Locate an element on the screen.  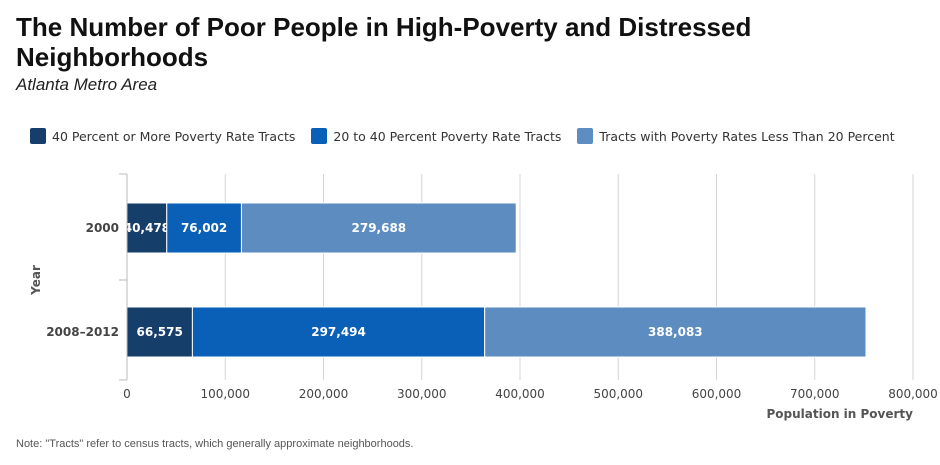
x-tick-label: 700,000 is located at coordinates (815, 394).